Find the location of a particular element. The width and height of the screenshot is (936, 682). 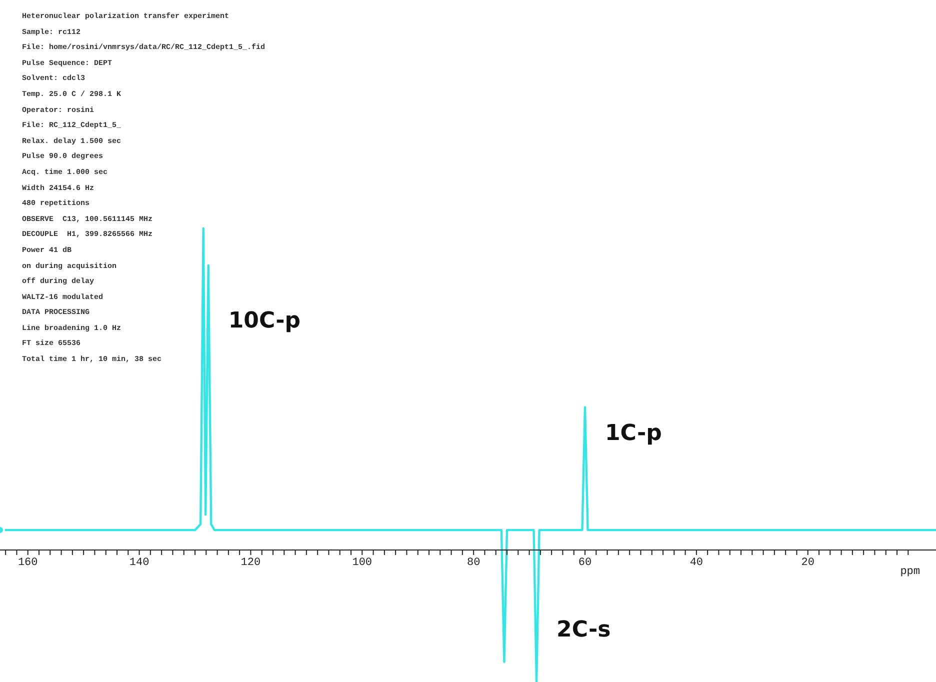

x-tick-label: 60 is located at coordinates (585, 562).